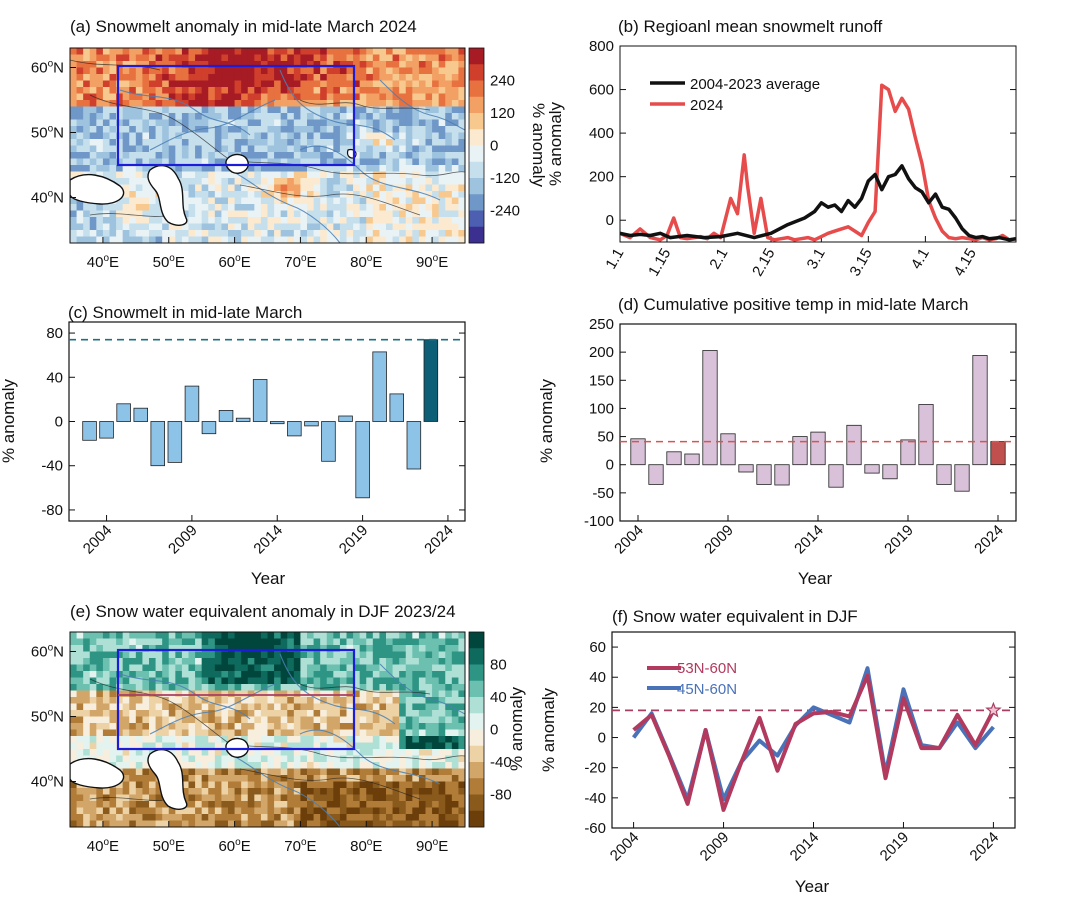 The width and height of the screenshot is (1078, 902). What do you see at coordinates (267, 418) in the screenshot?
I see `panel-c-bars` at bounding box center [267, 418].